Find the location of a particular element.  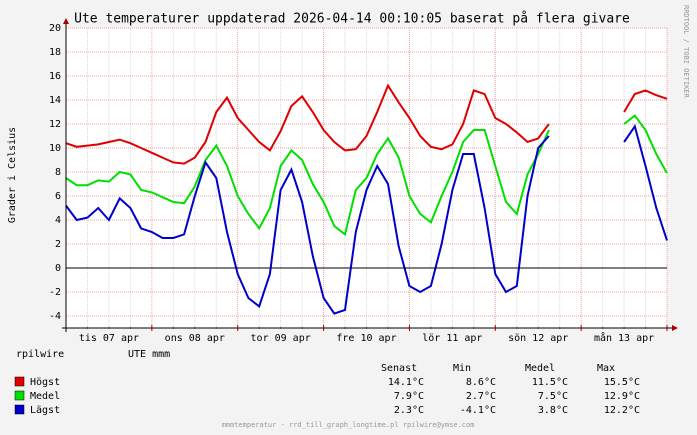

x-tick-label: lör 11 apr is located at coordinates (452, 338).